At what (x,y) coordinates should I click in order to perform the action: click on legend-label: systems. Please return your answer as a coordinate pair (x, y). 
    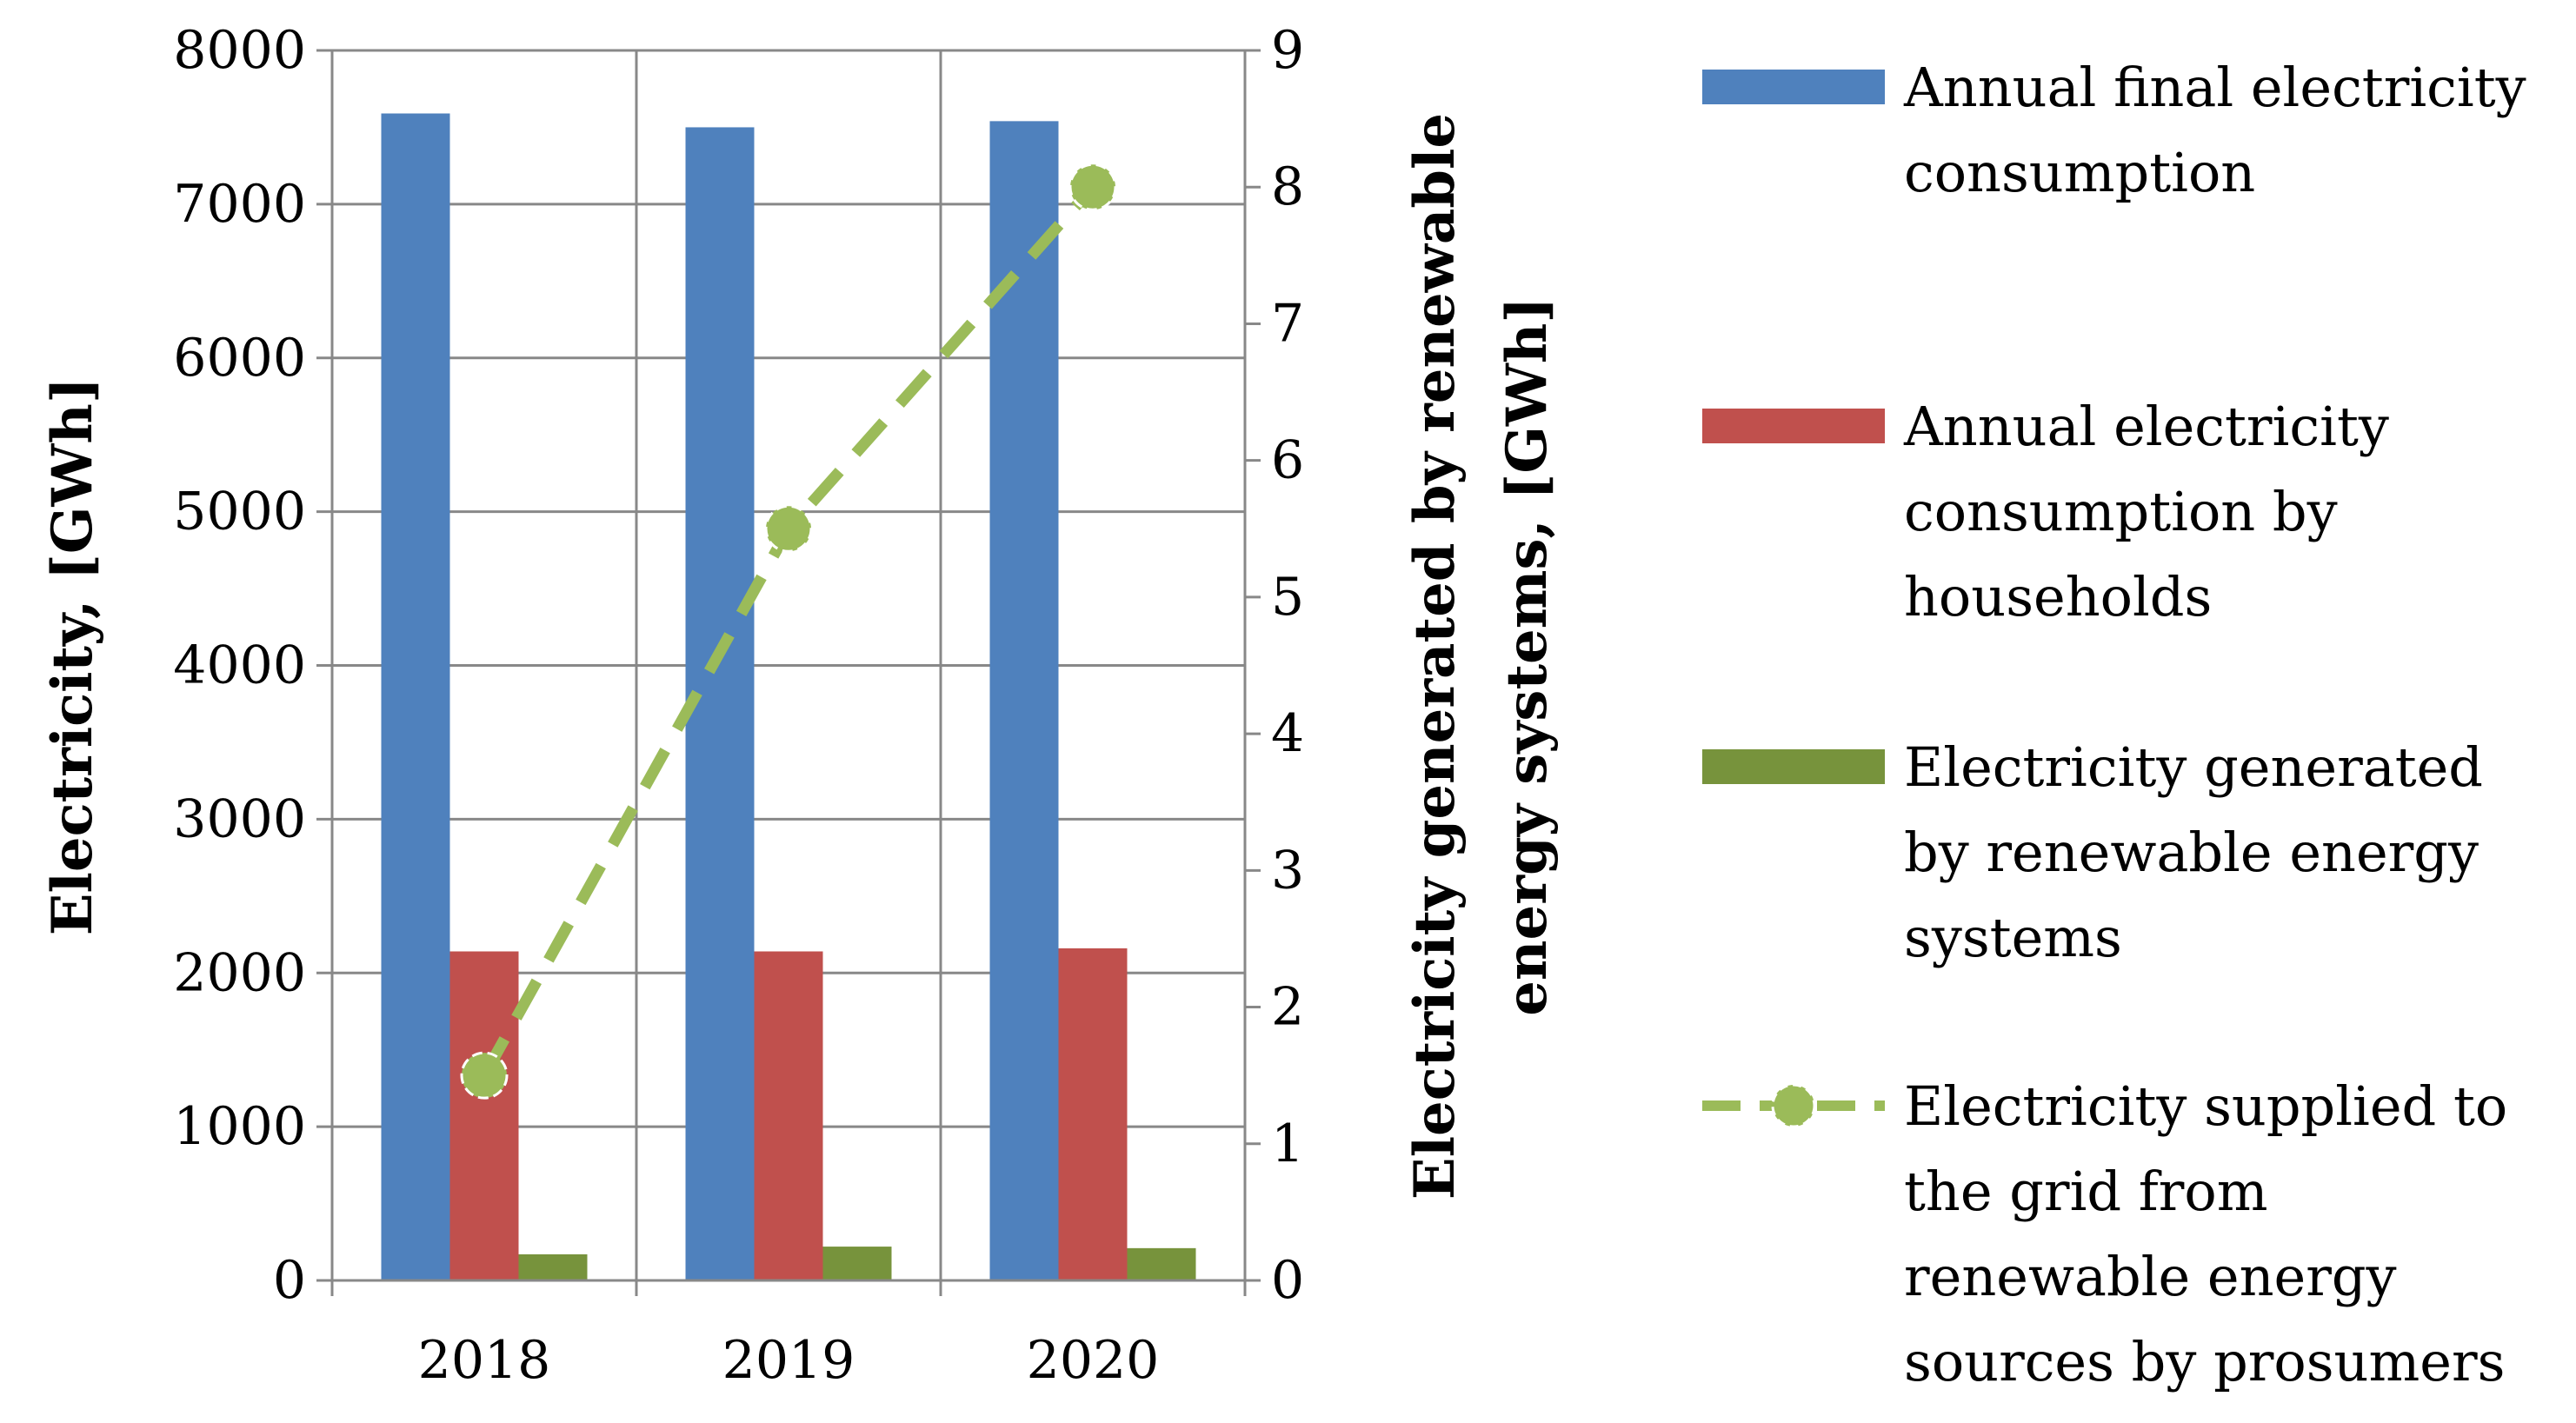
    Looking at the image, I should click on (2013, 937).